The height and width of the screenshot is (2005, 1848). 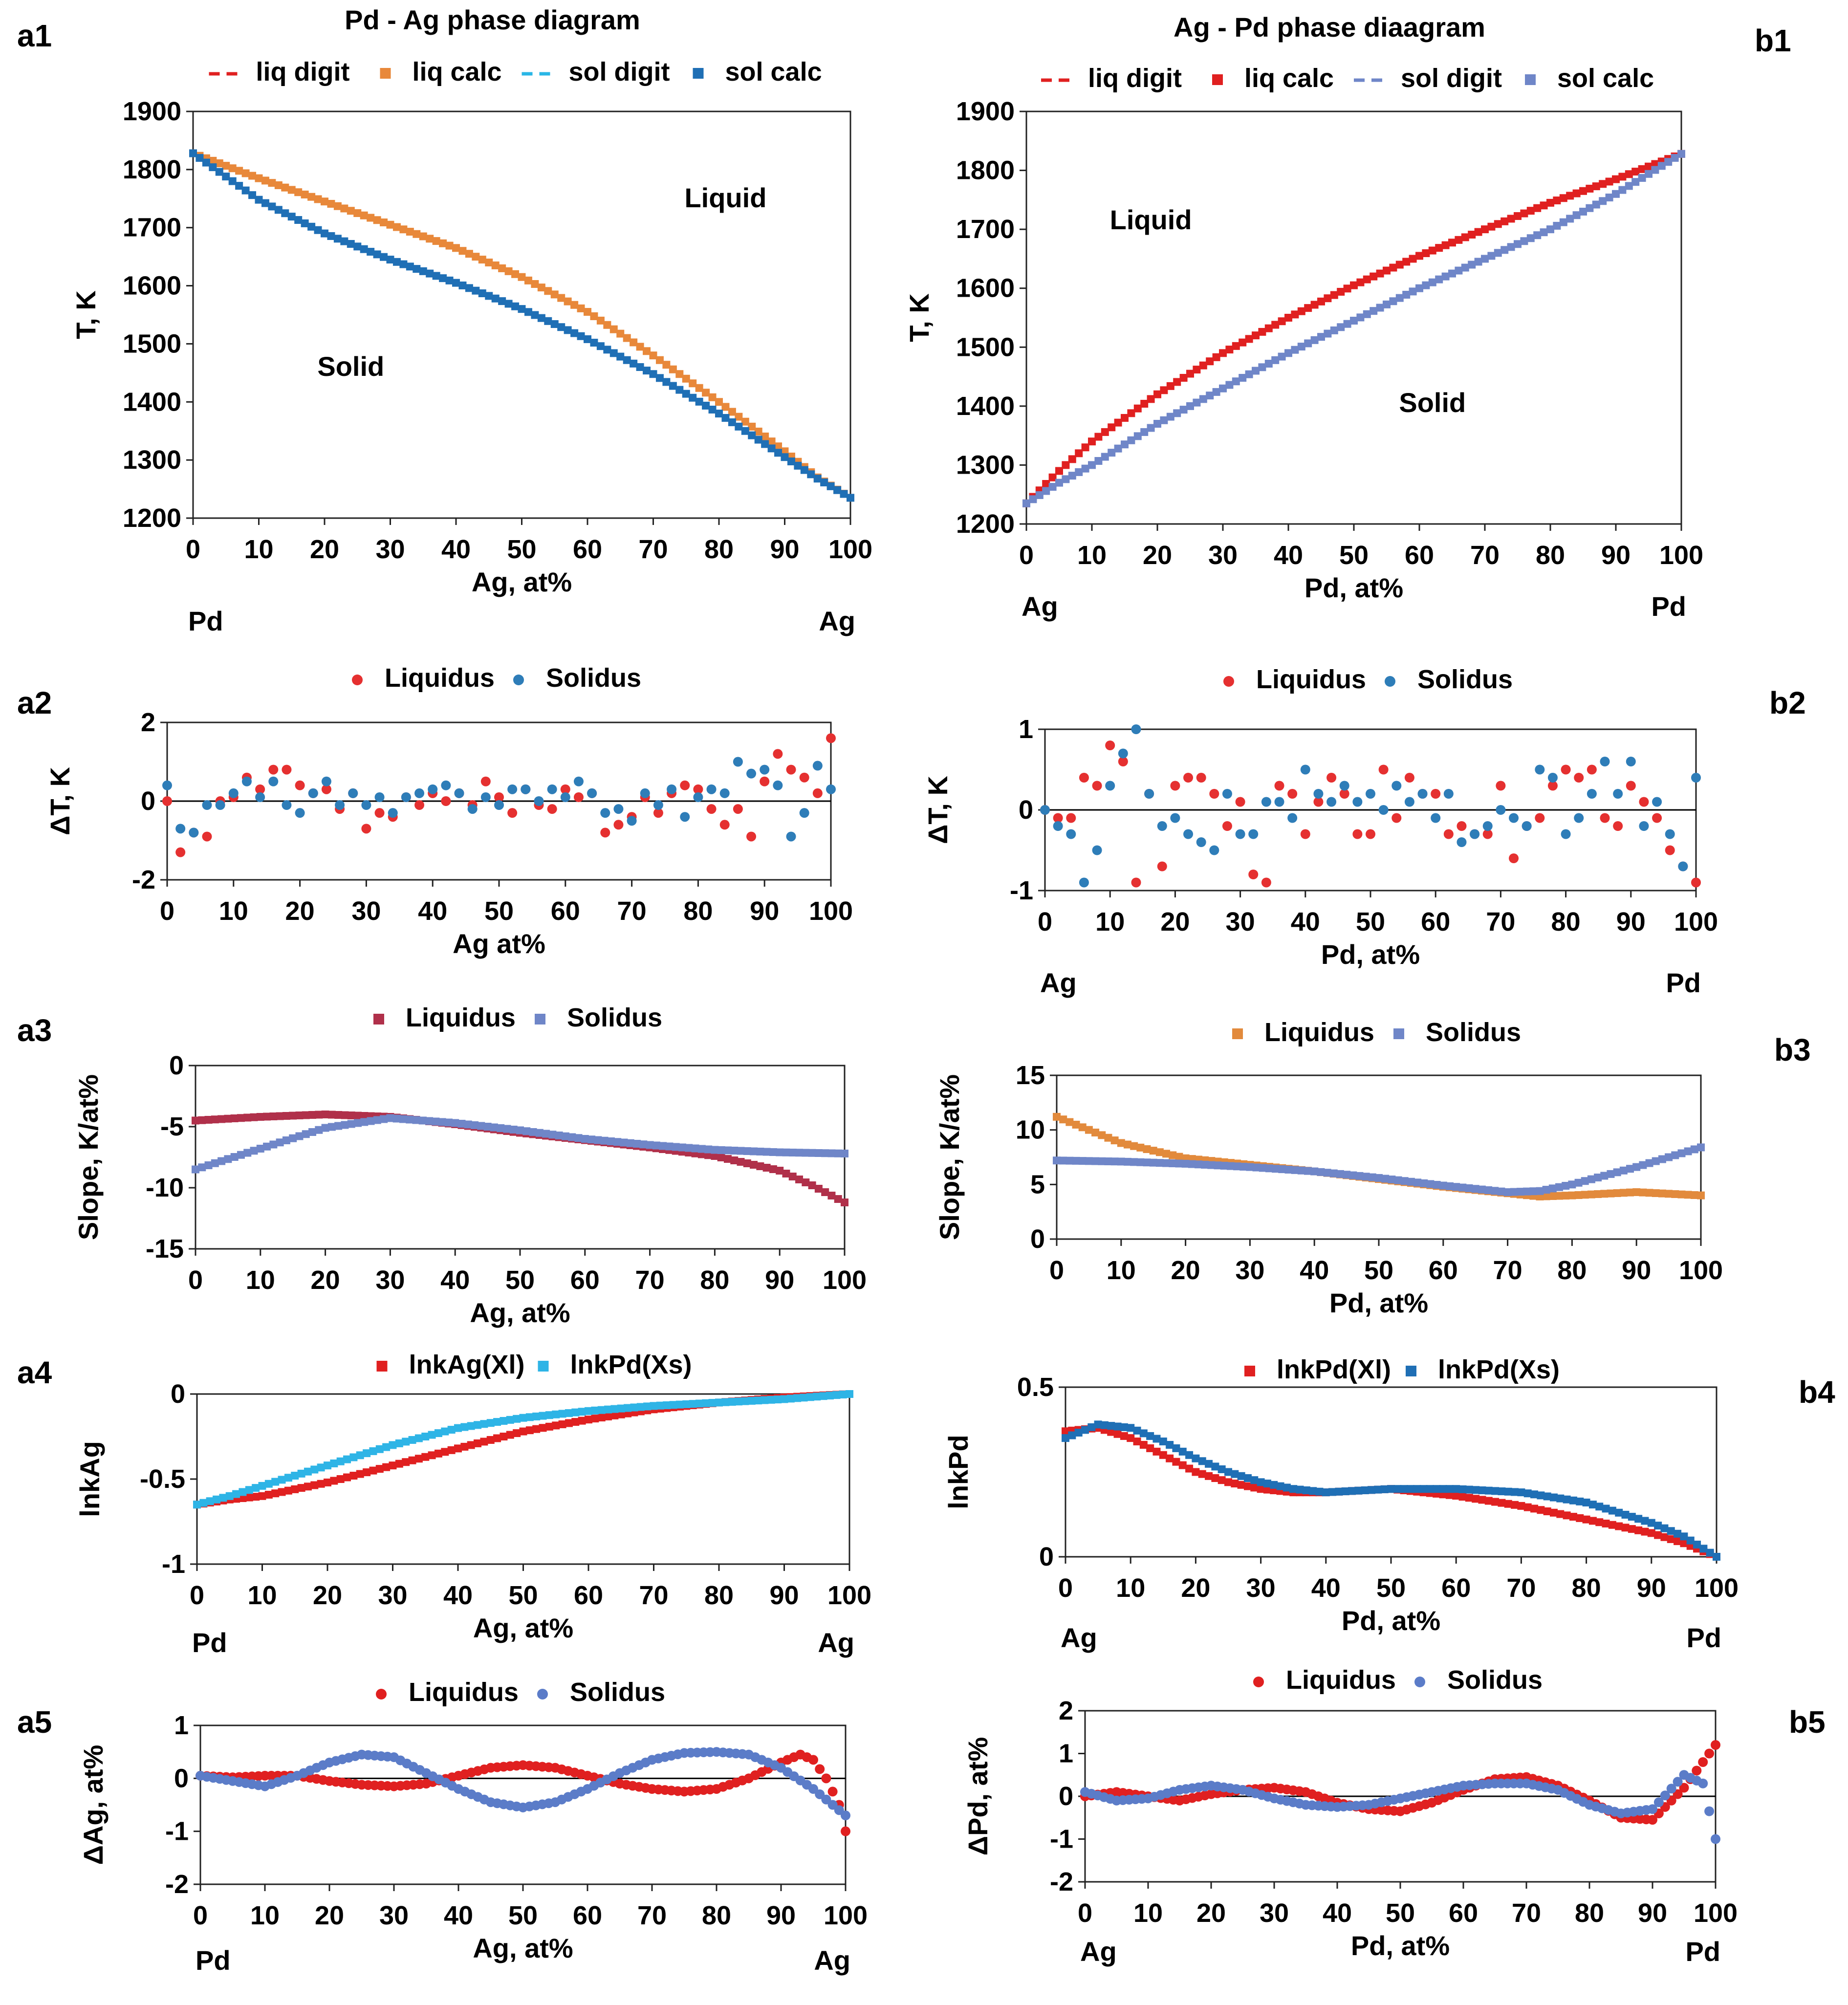 What do you see at coordinates (1249, 1371) in the screenshot?
I see `legend-swatch-square` at bounding box center [1249, 1371].